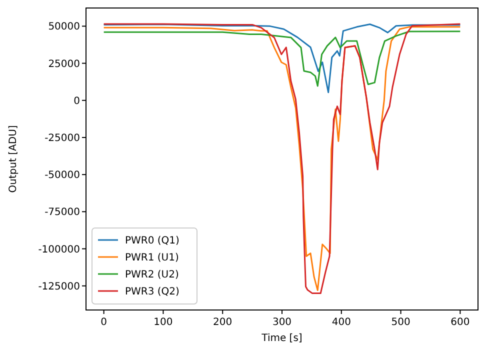  Describe the element at coordinates (282, 322) in the screenshot. I see `x-tick-label: 300` at that location.